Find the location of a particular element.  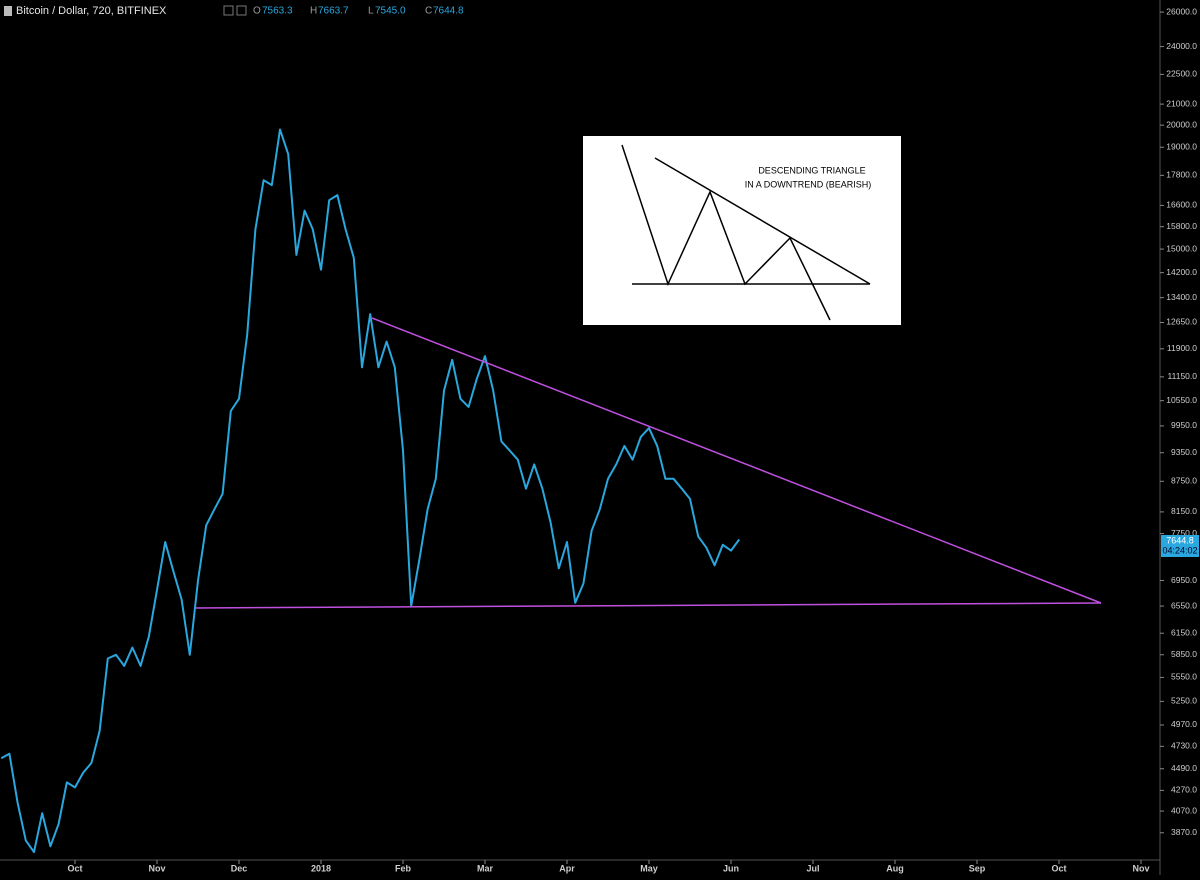

x-tick-label: Feb is located at coordinates (403, 868).